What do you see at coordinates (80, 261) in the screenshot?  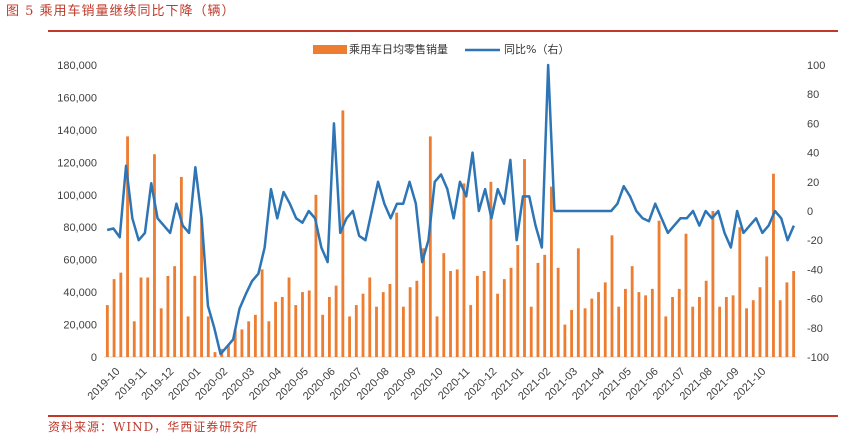 I see `left-tick-label: 60,000` at bounding box center [80, 261].